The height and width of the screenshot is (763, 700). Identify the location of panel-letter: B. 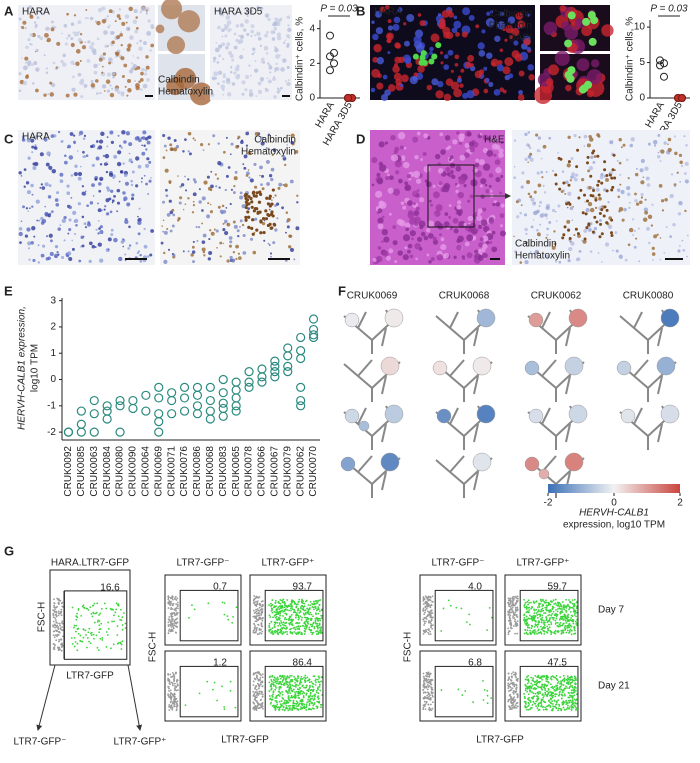
(360, 10).